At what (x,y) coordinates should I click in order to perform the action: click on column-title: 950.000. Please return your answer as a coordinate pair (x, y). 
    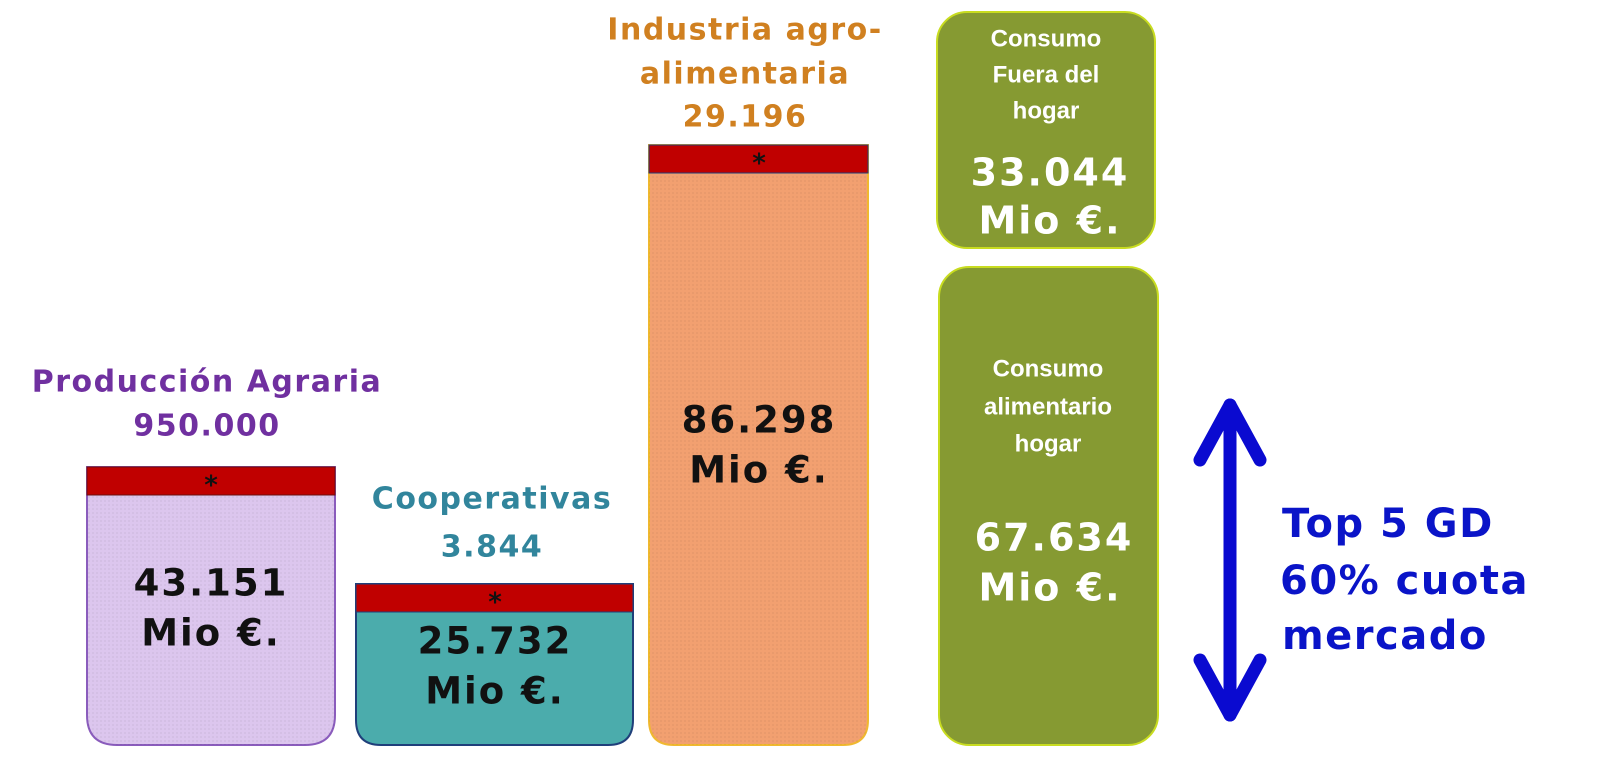
    Looking at the image, I should click on (206, 426).